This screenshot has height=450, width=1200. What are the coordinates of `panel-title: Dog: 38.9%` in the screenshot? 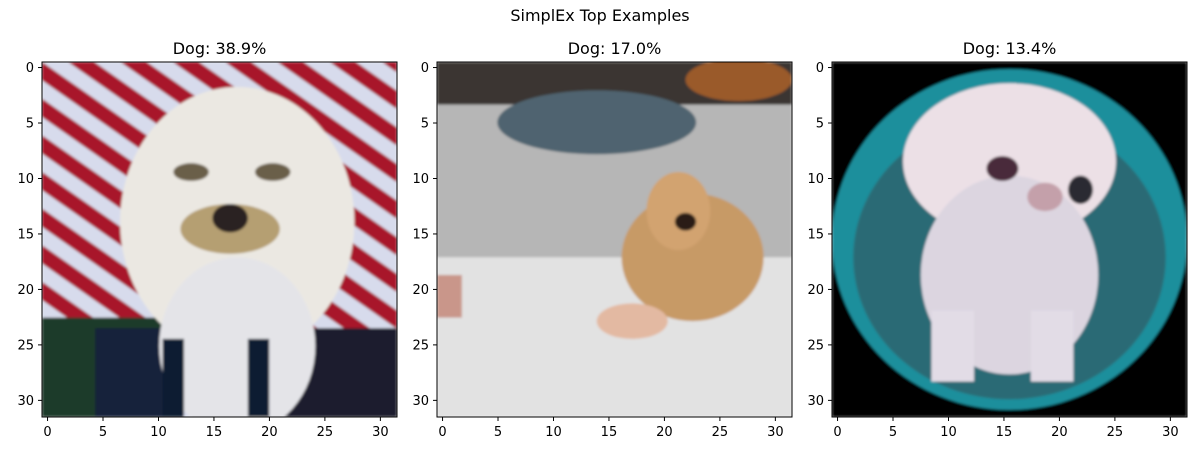 It's located at (220, 48).